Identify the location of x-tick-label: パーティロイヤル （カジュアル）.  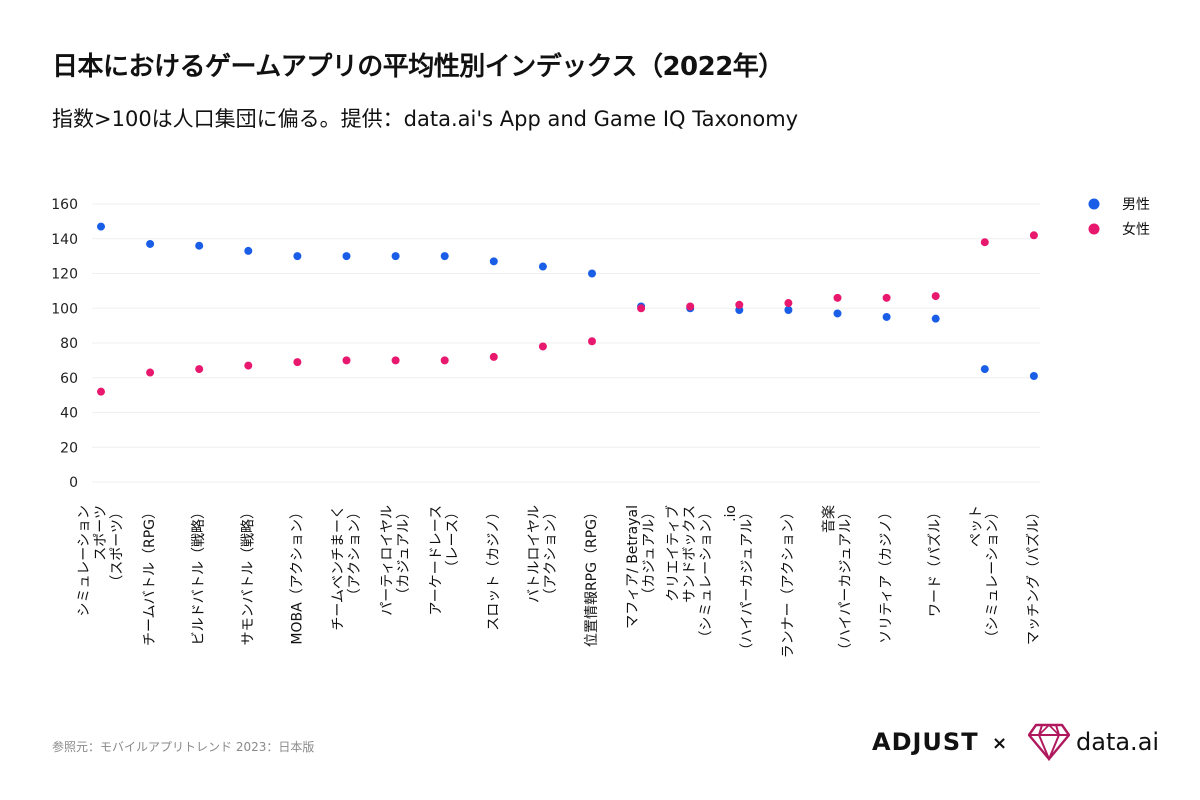
(395, 560).